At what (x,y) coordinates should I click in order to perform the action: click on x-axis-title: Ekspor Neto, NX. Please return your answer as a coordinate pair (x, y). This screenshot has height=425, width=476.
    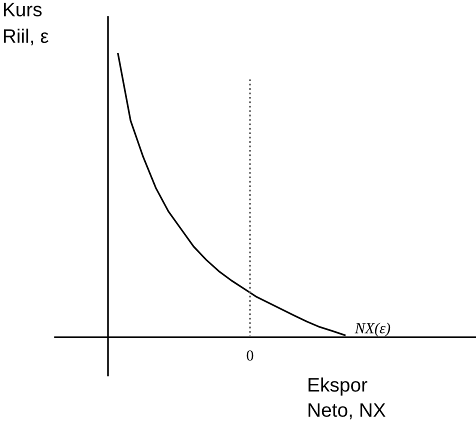
    Looking at the image, I should click on (347, 398).